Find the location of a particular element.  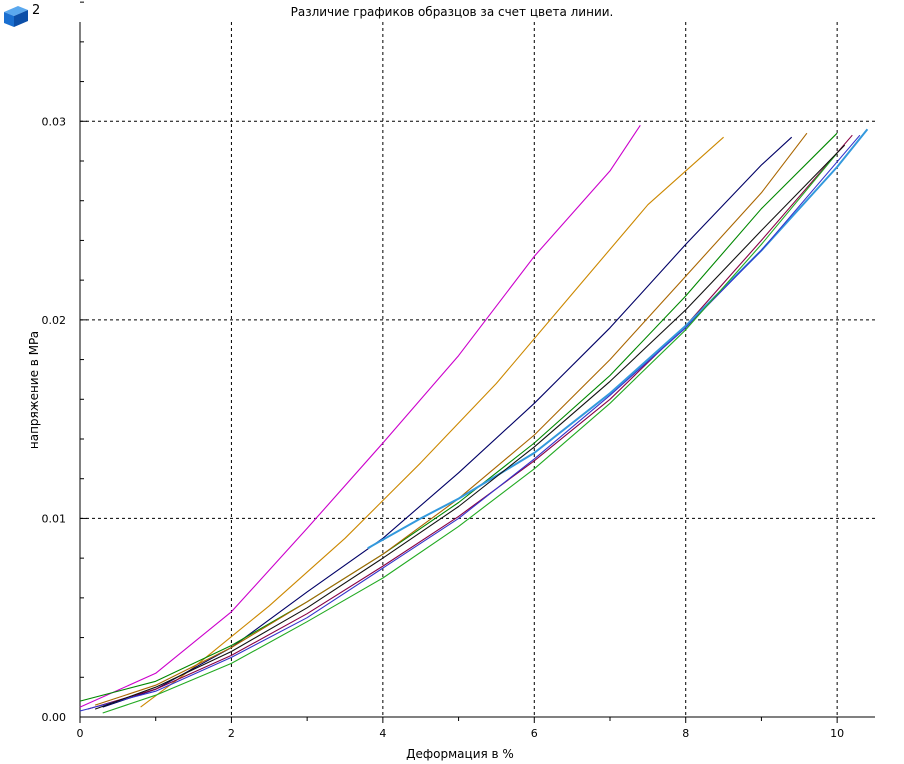

series-count-badge: 2 is located at coordinates (36, 10).